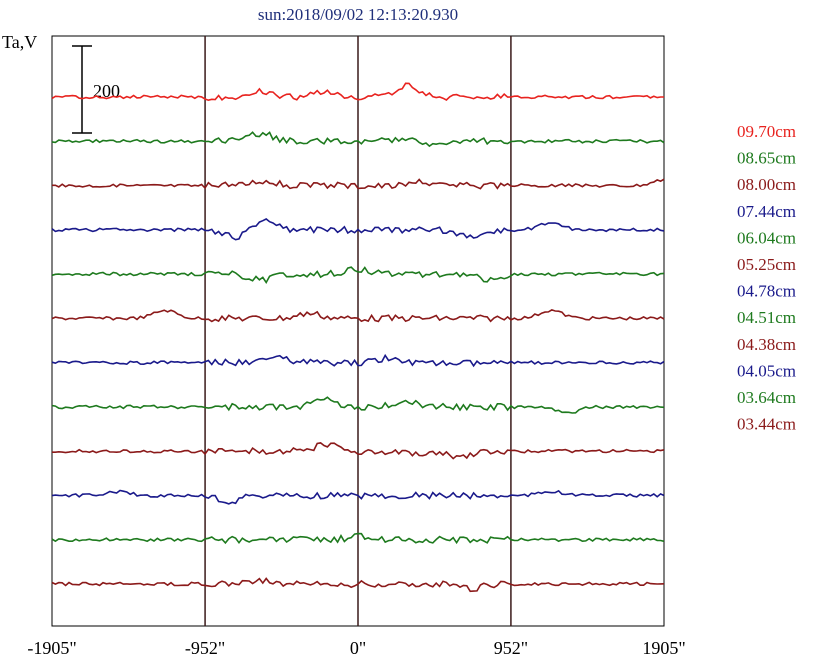  Describe the element at coordinates (358, 451) in the screenshot. I see `series-line-04.38cm` at that location.